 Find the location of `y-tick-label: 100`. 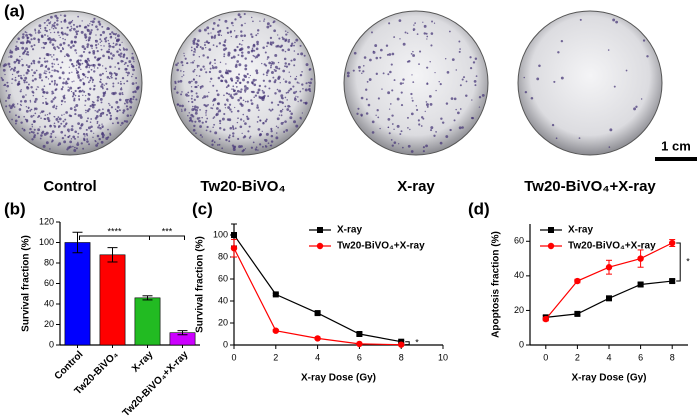

y-tick-label: 100 is located at coordinates (220, 234).